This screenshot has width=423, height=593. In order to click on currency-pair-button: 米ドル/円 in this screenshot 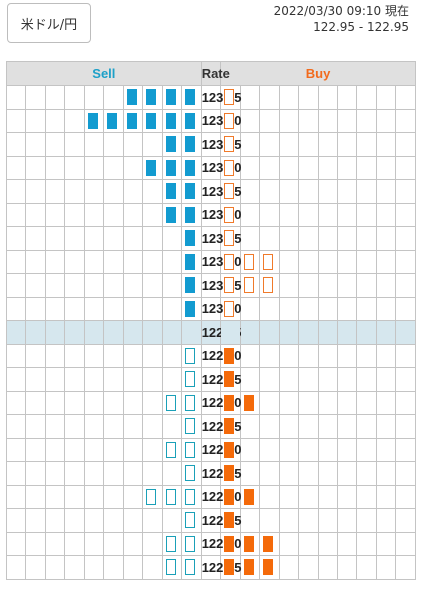, I will do `click(49, 23)`.